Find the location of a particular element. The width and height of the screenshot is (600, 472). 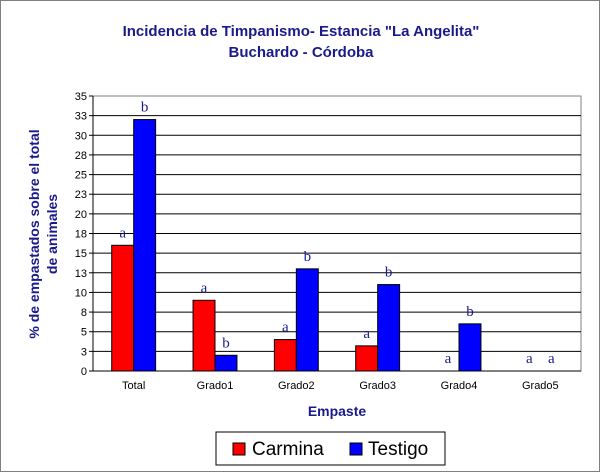

legend-box is located at coordinates (330, 448).